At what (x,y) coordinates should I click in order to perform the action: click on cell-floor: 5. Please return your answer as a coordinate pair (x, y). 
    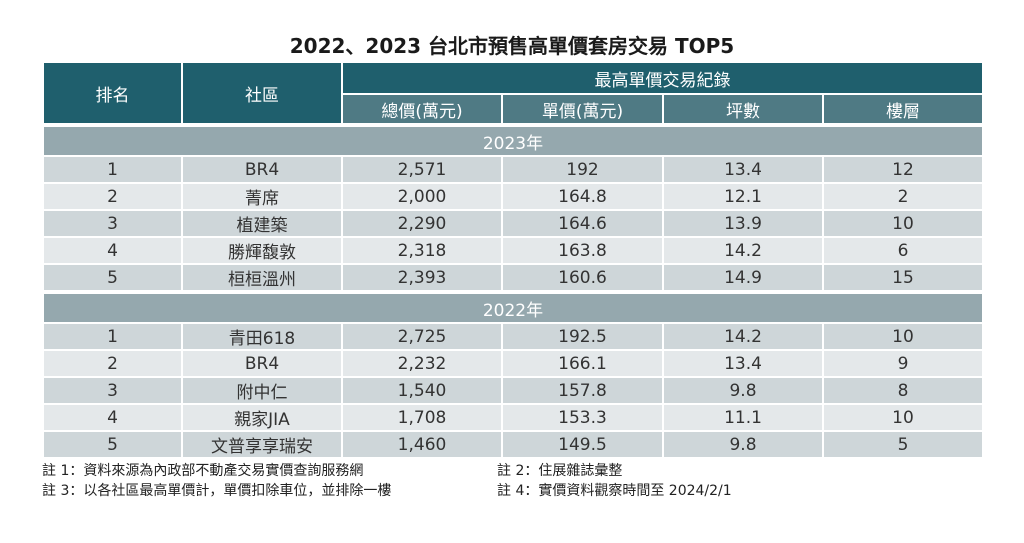
    Looking at the image, I should click on (903, 444).